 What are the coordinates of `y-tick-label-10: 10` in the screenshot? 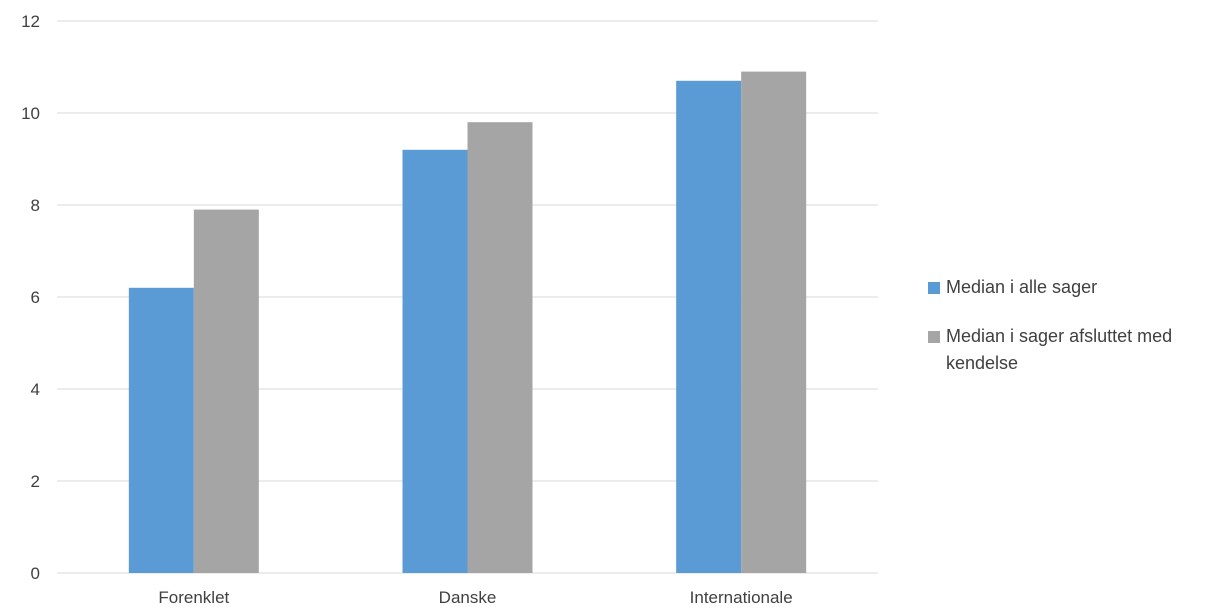 It's located at (30, 113).